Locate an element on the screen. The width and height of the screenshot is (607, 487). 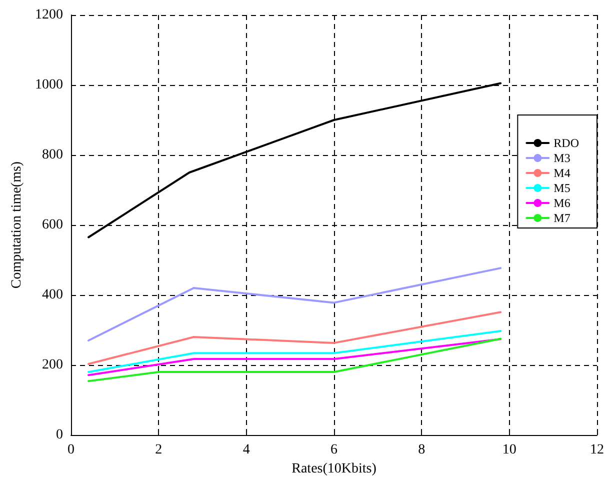
y-tick-label: 600 is located at coordinates (52, 225).